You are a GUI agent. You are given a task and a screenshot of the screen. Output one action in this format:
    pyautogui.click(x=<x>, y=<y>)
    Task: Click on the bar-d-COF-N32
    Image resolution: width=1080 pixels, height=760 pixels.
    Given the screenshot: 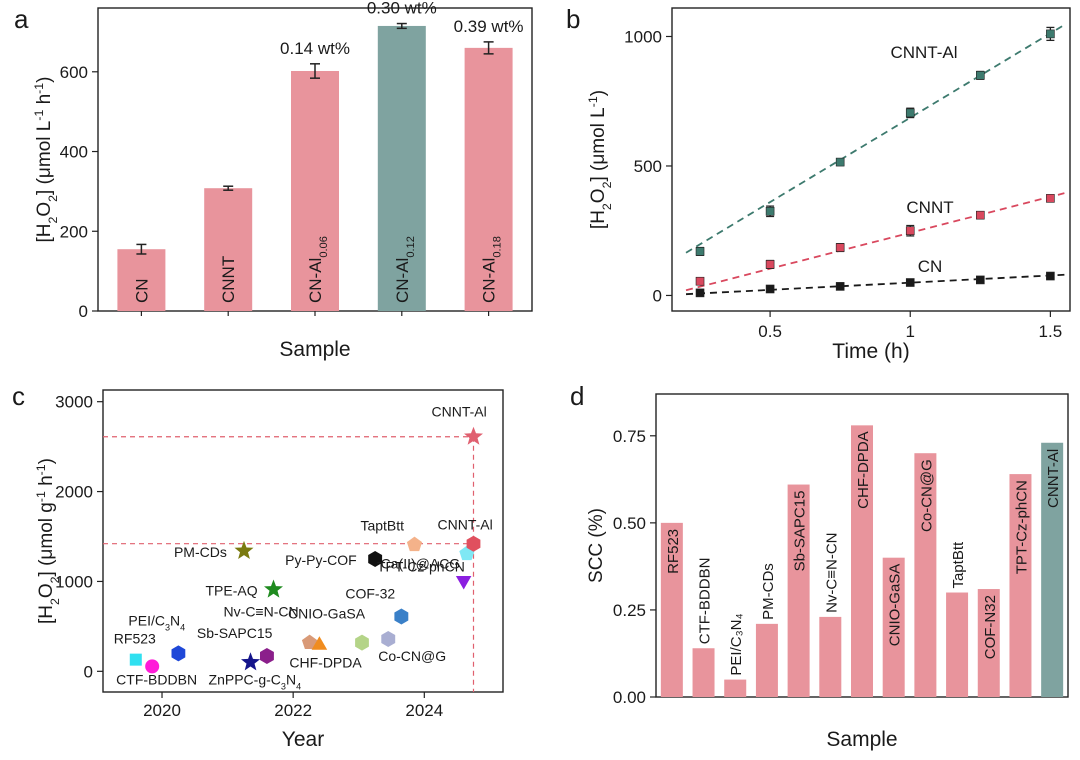 What is the action you would take?
    pyautogui.click(x=988, y=643)
    